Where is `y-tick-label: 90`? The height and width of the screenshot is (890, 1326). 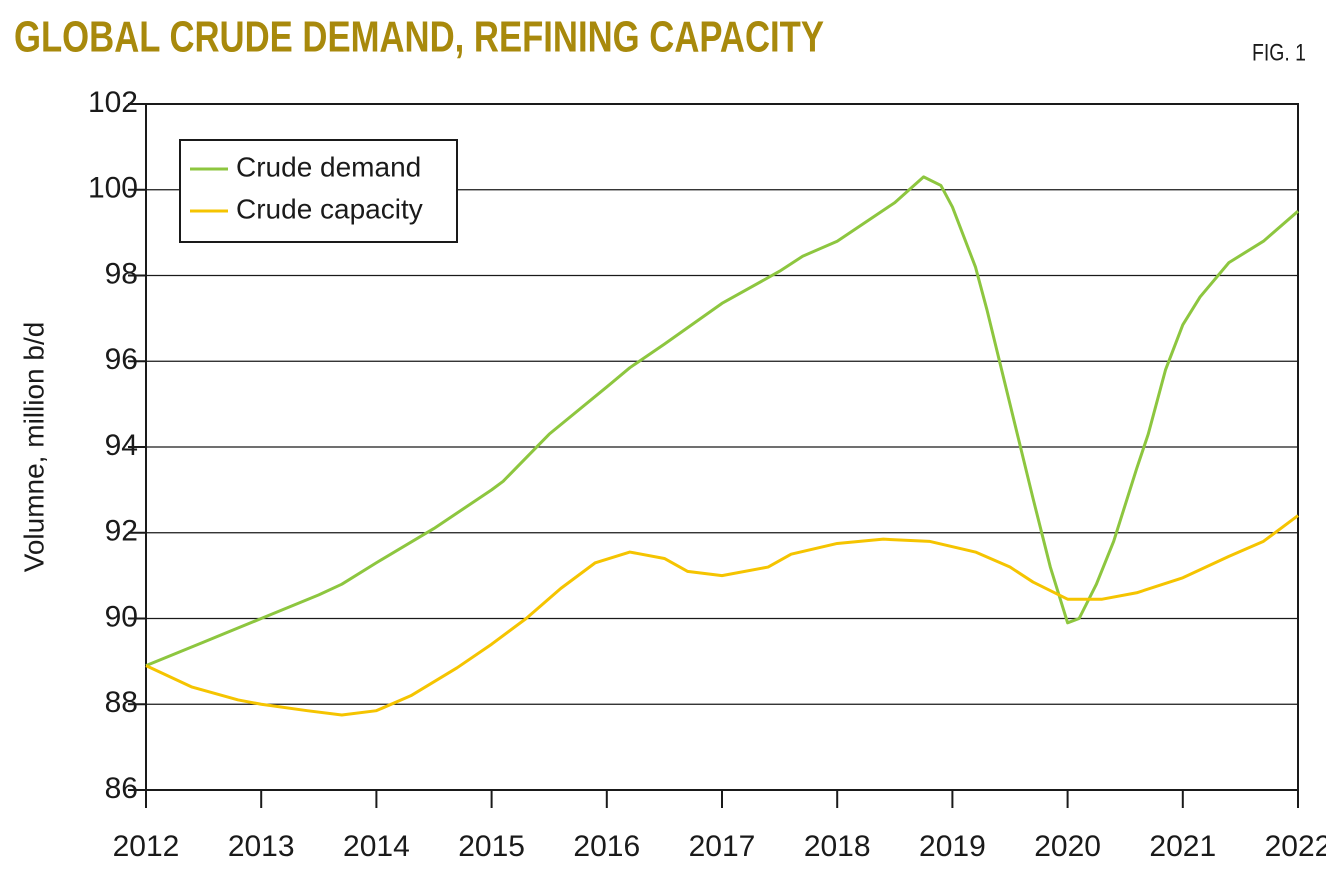
y-tick-label: 90 is located at coordinates (121, 616).